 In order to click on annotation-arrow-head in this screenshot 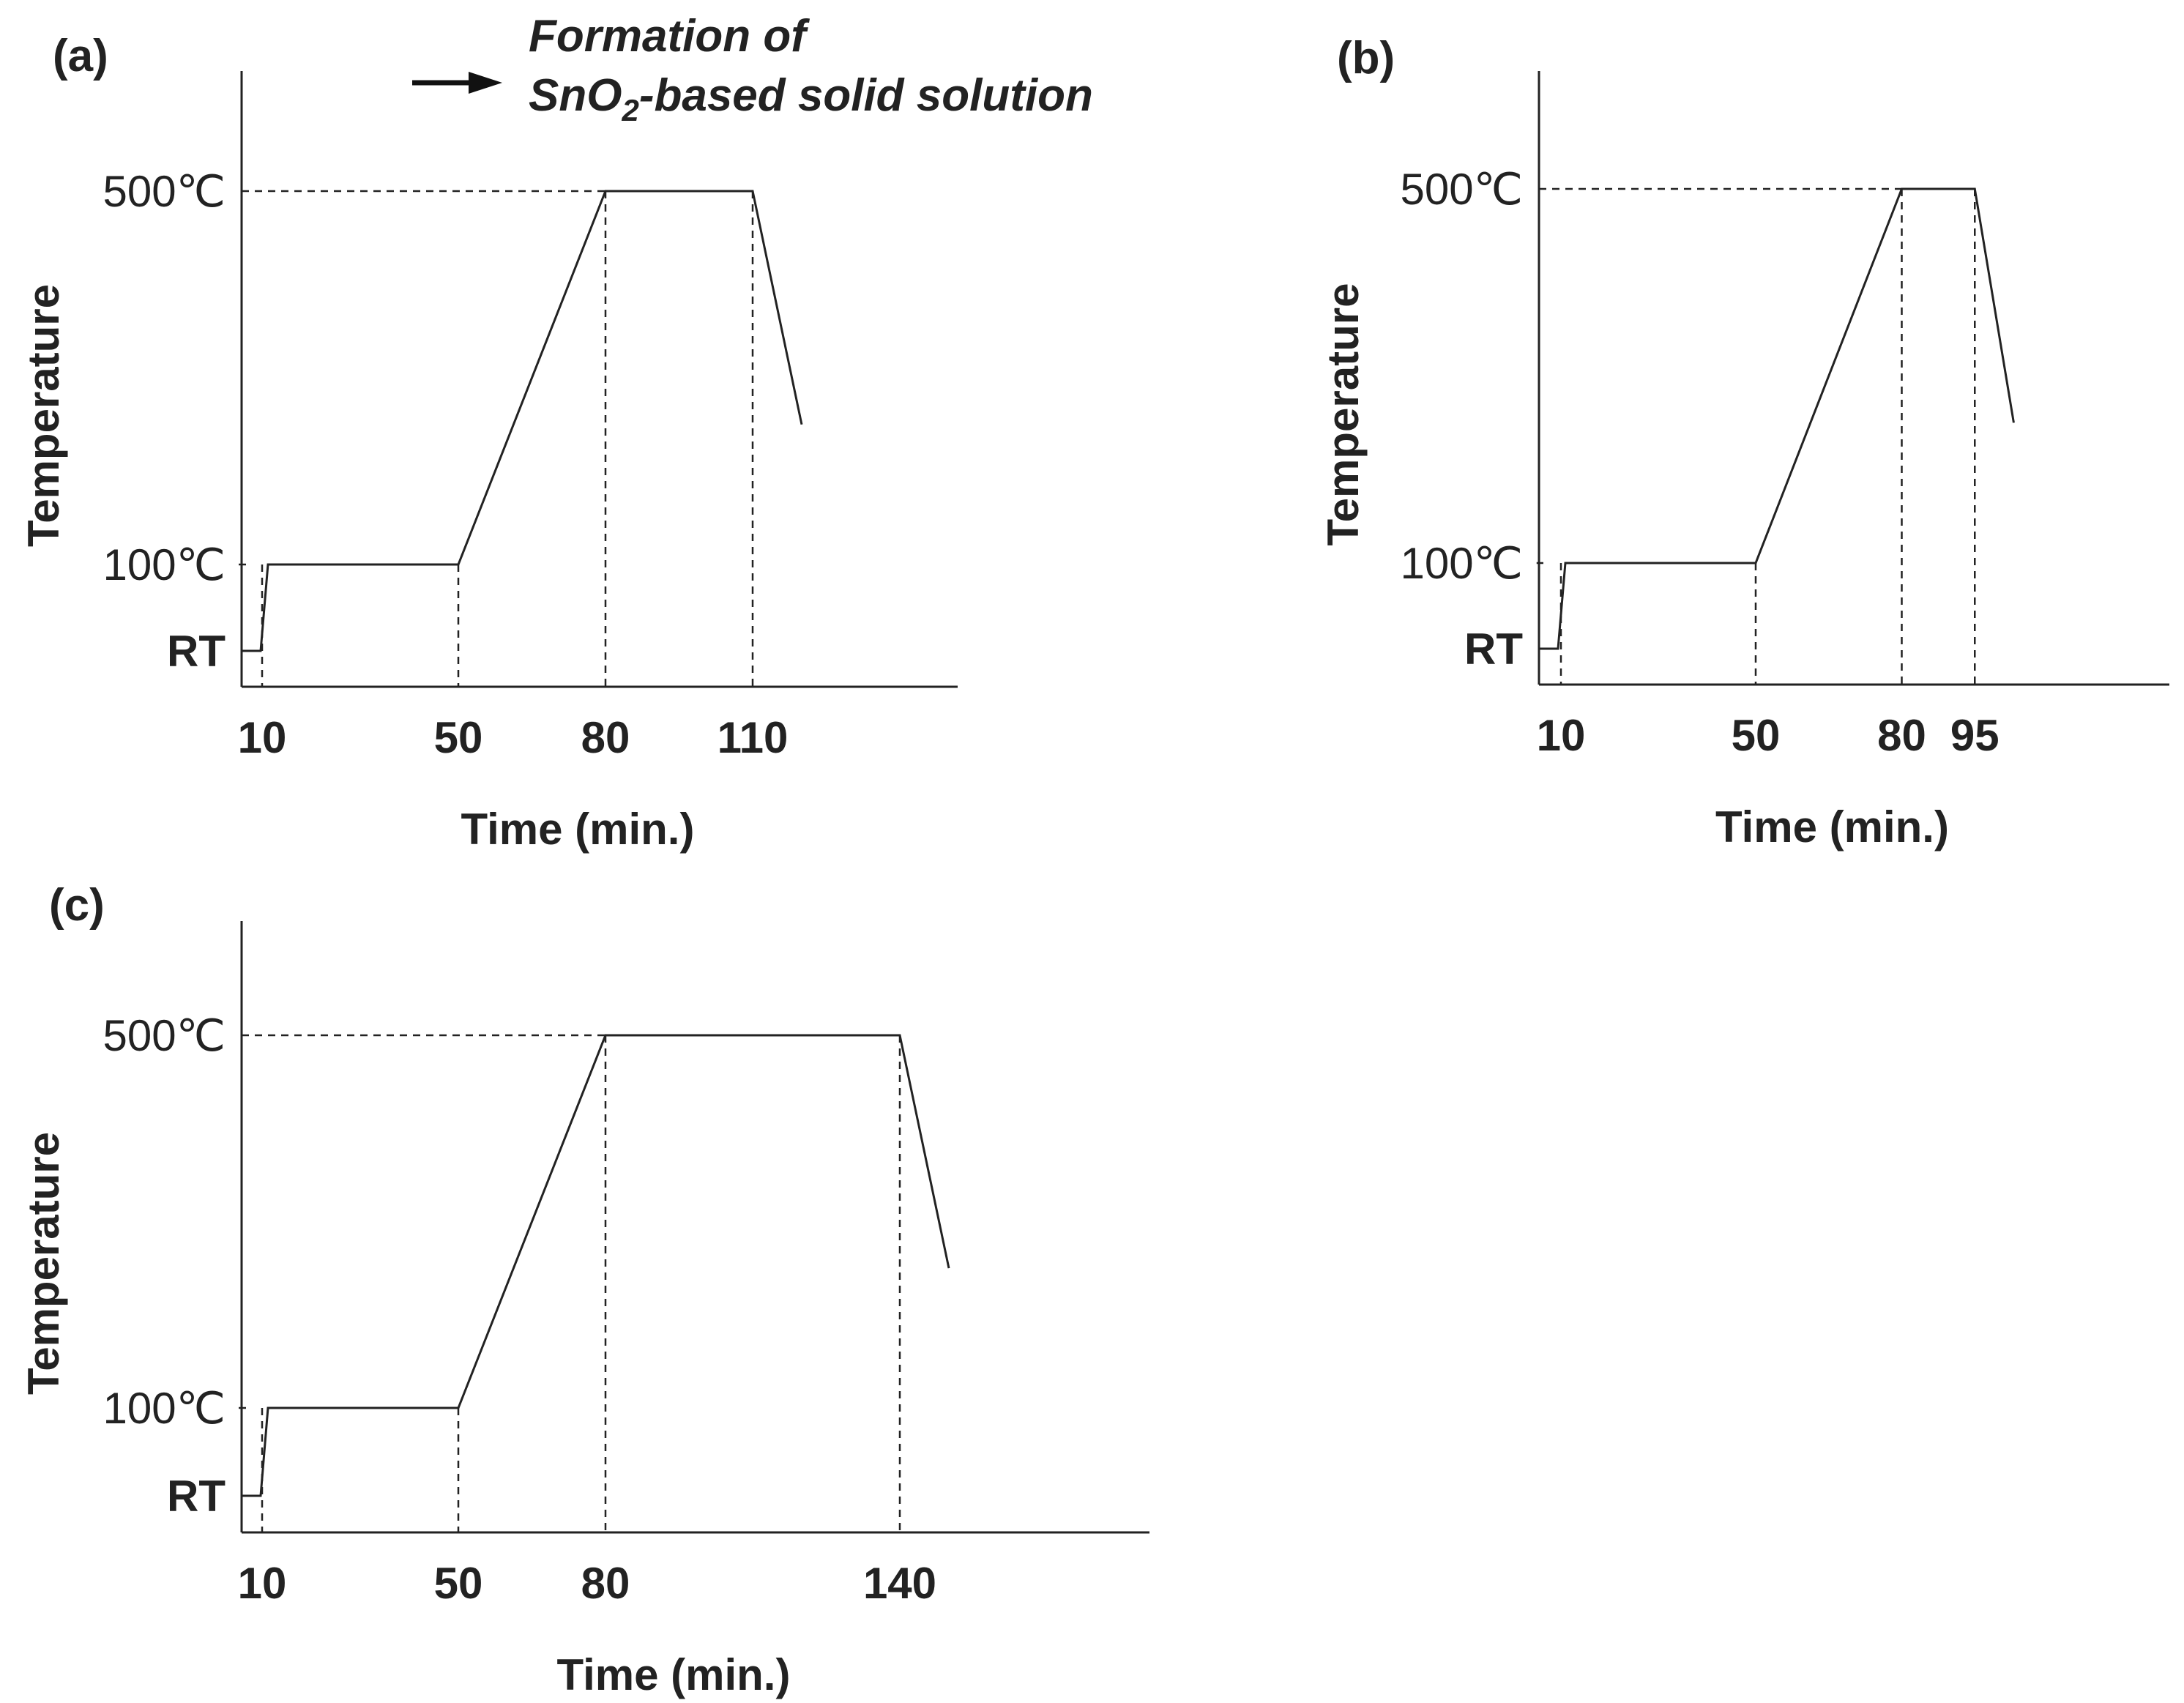, I will do `click(485, 83)`.